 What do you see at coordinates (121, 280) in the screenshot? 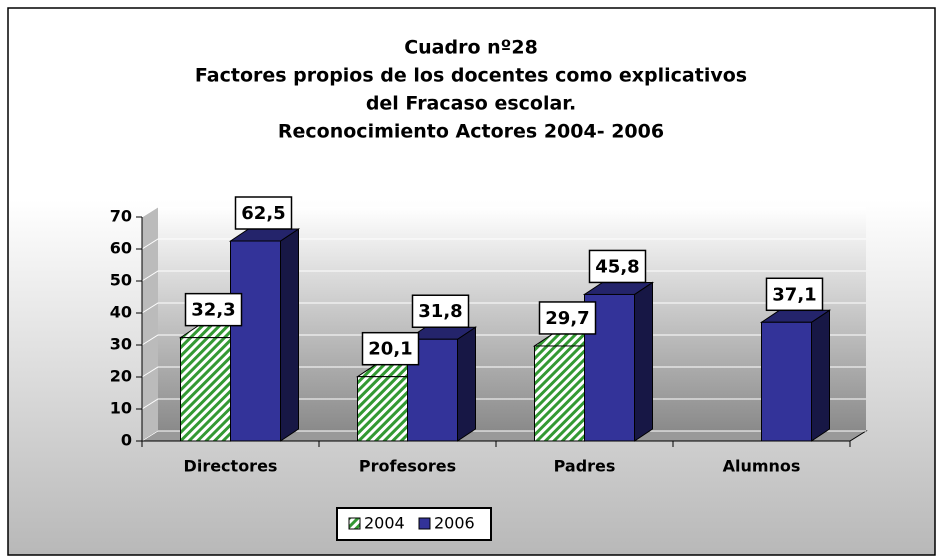
I see `y-tick-label: 50` at bounding box center [121, 280].